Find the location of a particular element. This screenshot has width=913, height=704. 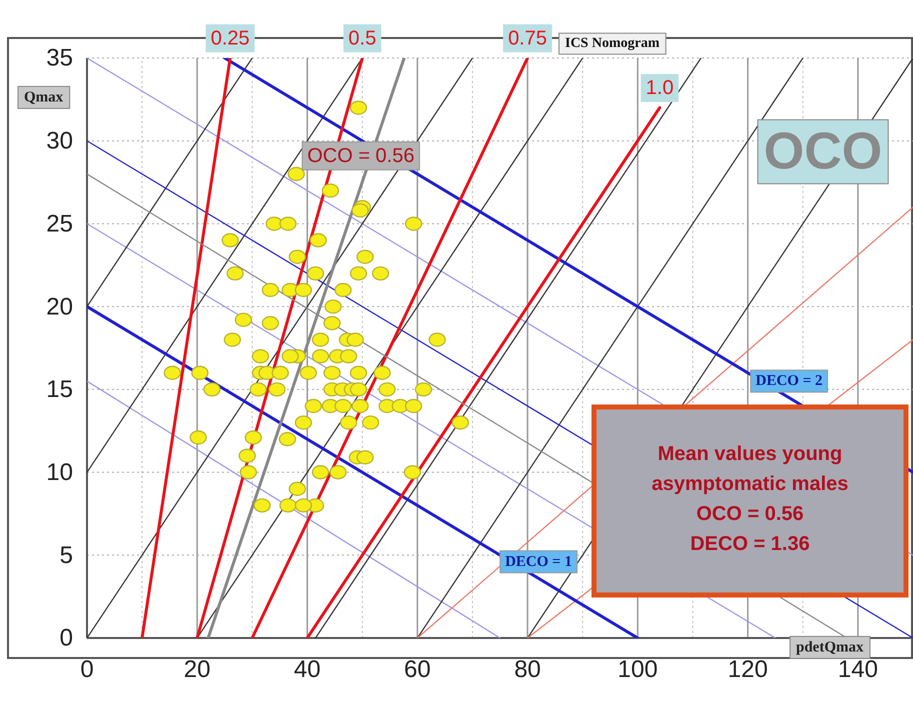

annotation: Mean values young asymptomatic males OCO = 0.56 DECO = 1.36 is located at coordinates (750, 499).